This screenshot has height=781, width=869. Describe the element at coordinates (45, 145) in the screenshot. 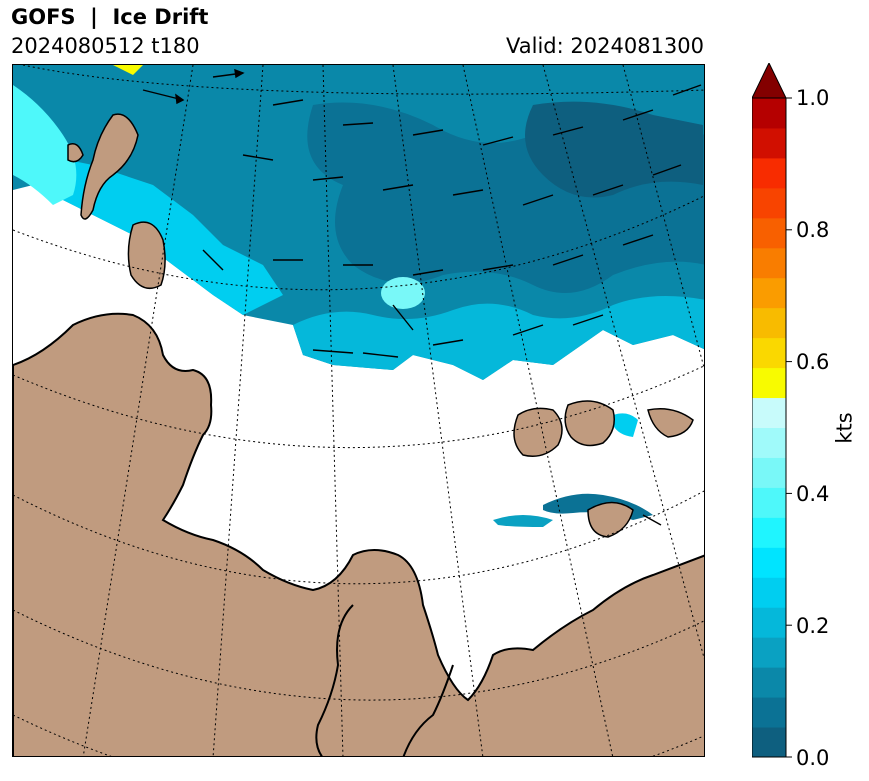

I see `ice-field-fast` at that location.